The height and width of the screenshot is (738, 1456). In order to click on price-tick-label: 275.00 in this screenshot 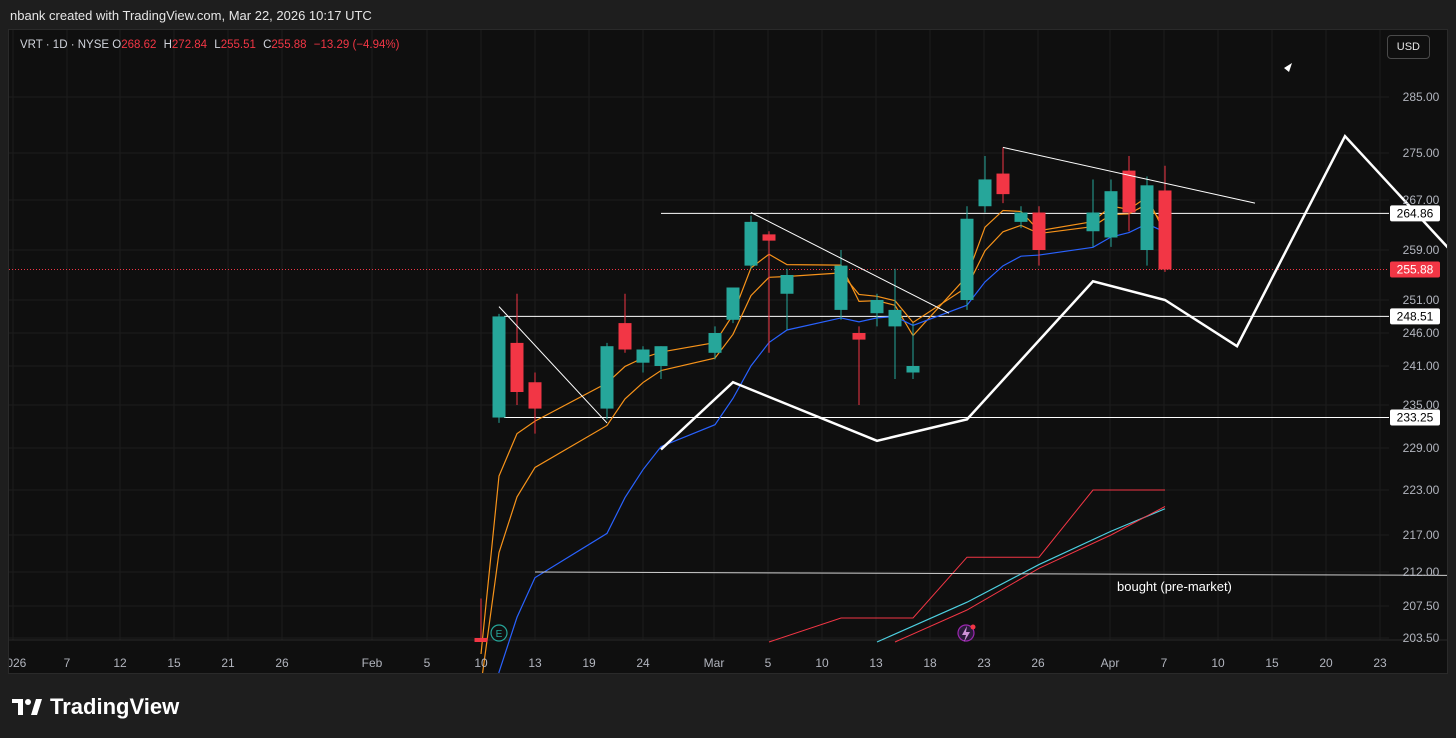, I will do `click(1421, 153)`.